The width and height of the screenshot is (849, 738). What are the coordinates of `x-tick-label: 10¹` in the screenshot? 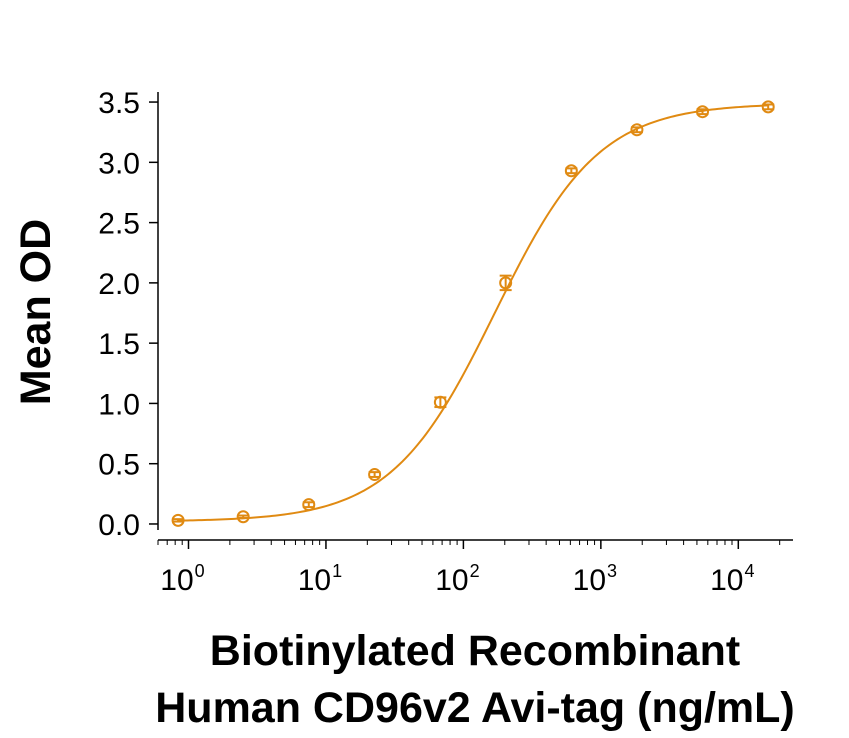 It's located at (320, 579).